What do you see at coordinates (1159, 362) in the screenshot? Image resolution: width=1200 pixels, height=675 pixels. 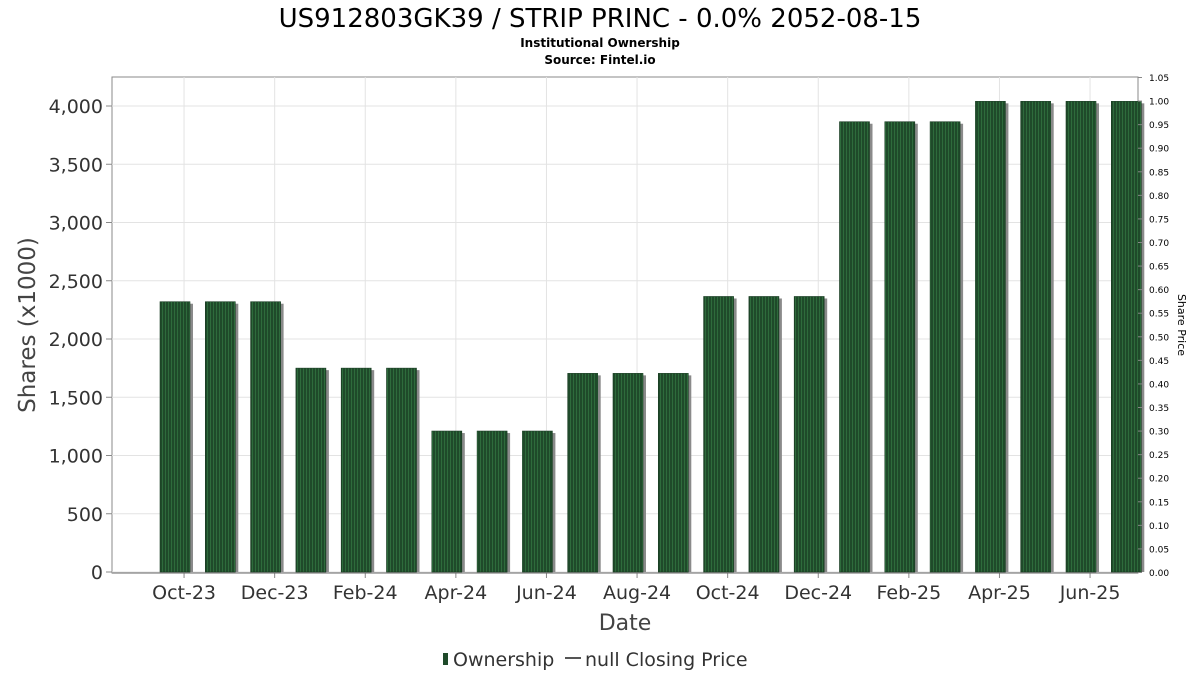 I see `y2-tick-label: 0.45` at bounding box center [1159, 362].